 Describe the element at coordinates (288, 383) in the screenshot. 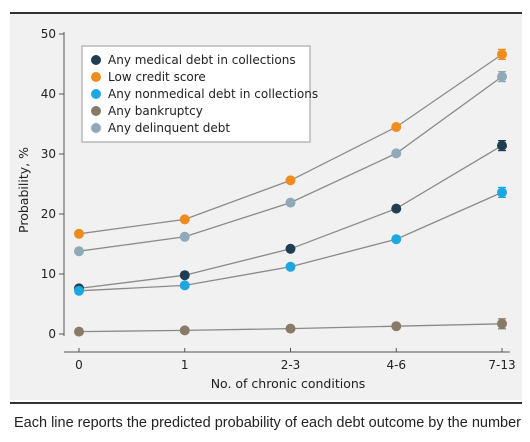

I see `x-axis-label: No. of chronic conditions` at that location.